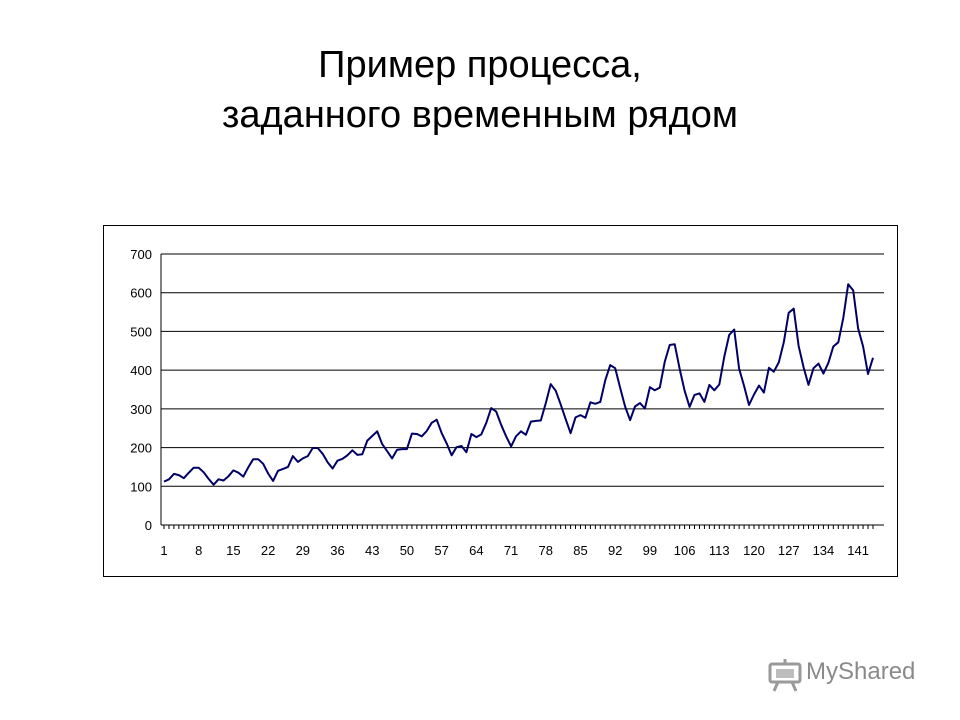 This screenshot has height=720, width=960. Describe the element at coordinates (163, 550) in the screenshot. I see `x-tick-label: 1` at that location.